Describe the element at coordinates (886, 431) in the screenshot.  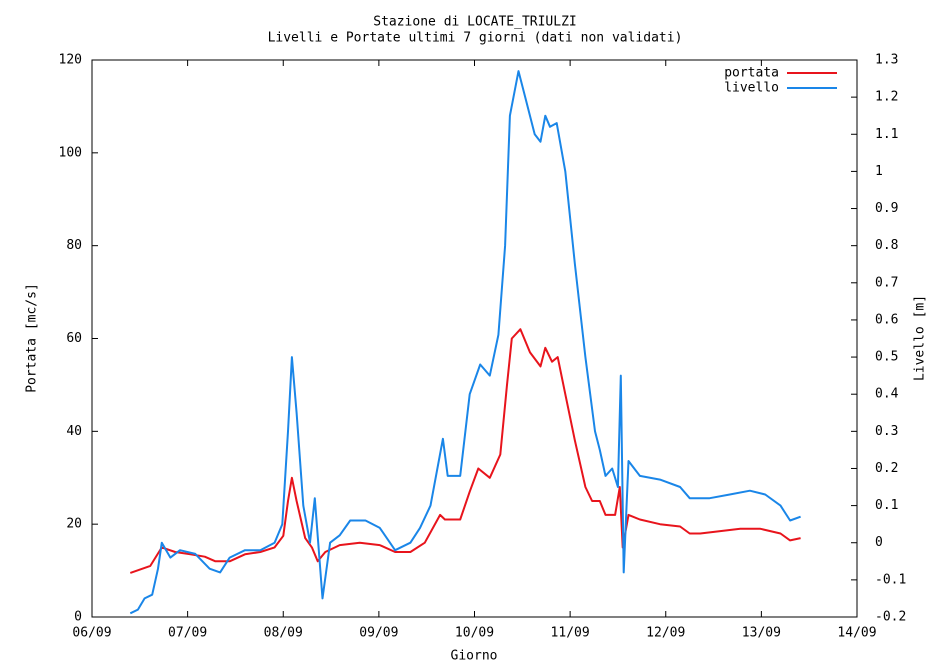
I see `y2-tick-label: 0.3` at that location.